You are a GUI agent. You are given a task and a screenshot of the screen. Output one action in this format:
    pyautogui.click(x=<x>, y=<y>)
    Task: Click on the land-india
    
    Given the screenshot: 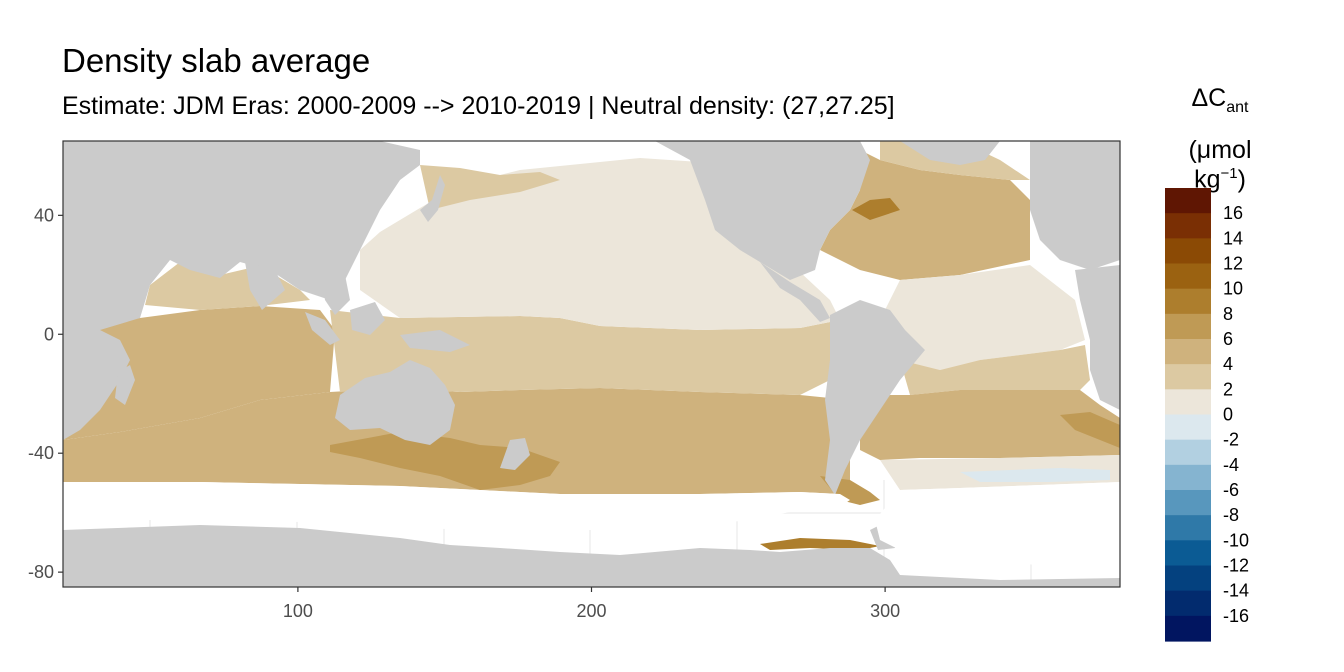 What is the action you would take?
    pyautogui.click(x=265, y=286)
    